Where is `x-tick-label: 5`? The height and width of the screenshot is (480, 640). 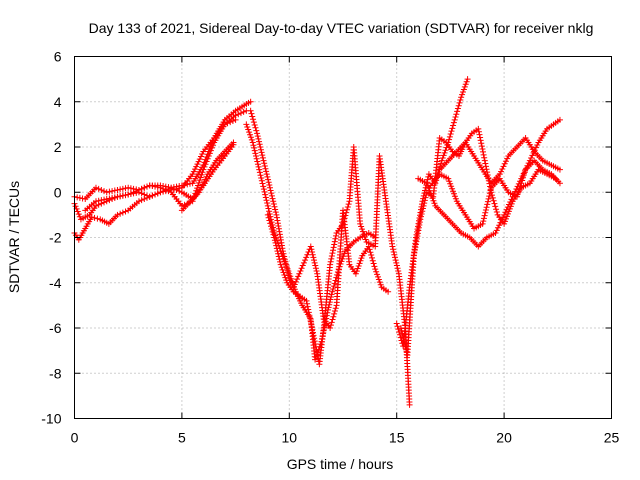 x-tick-label: 5 is located at coordinates (182, 438).